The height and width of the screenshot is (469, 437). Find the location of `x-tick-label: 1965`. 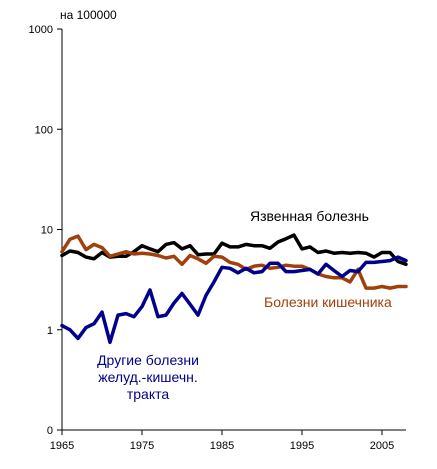

x-tick-label: 1965 is located at coordinates (62, 446).